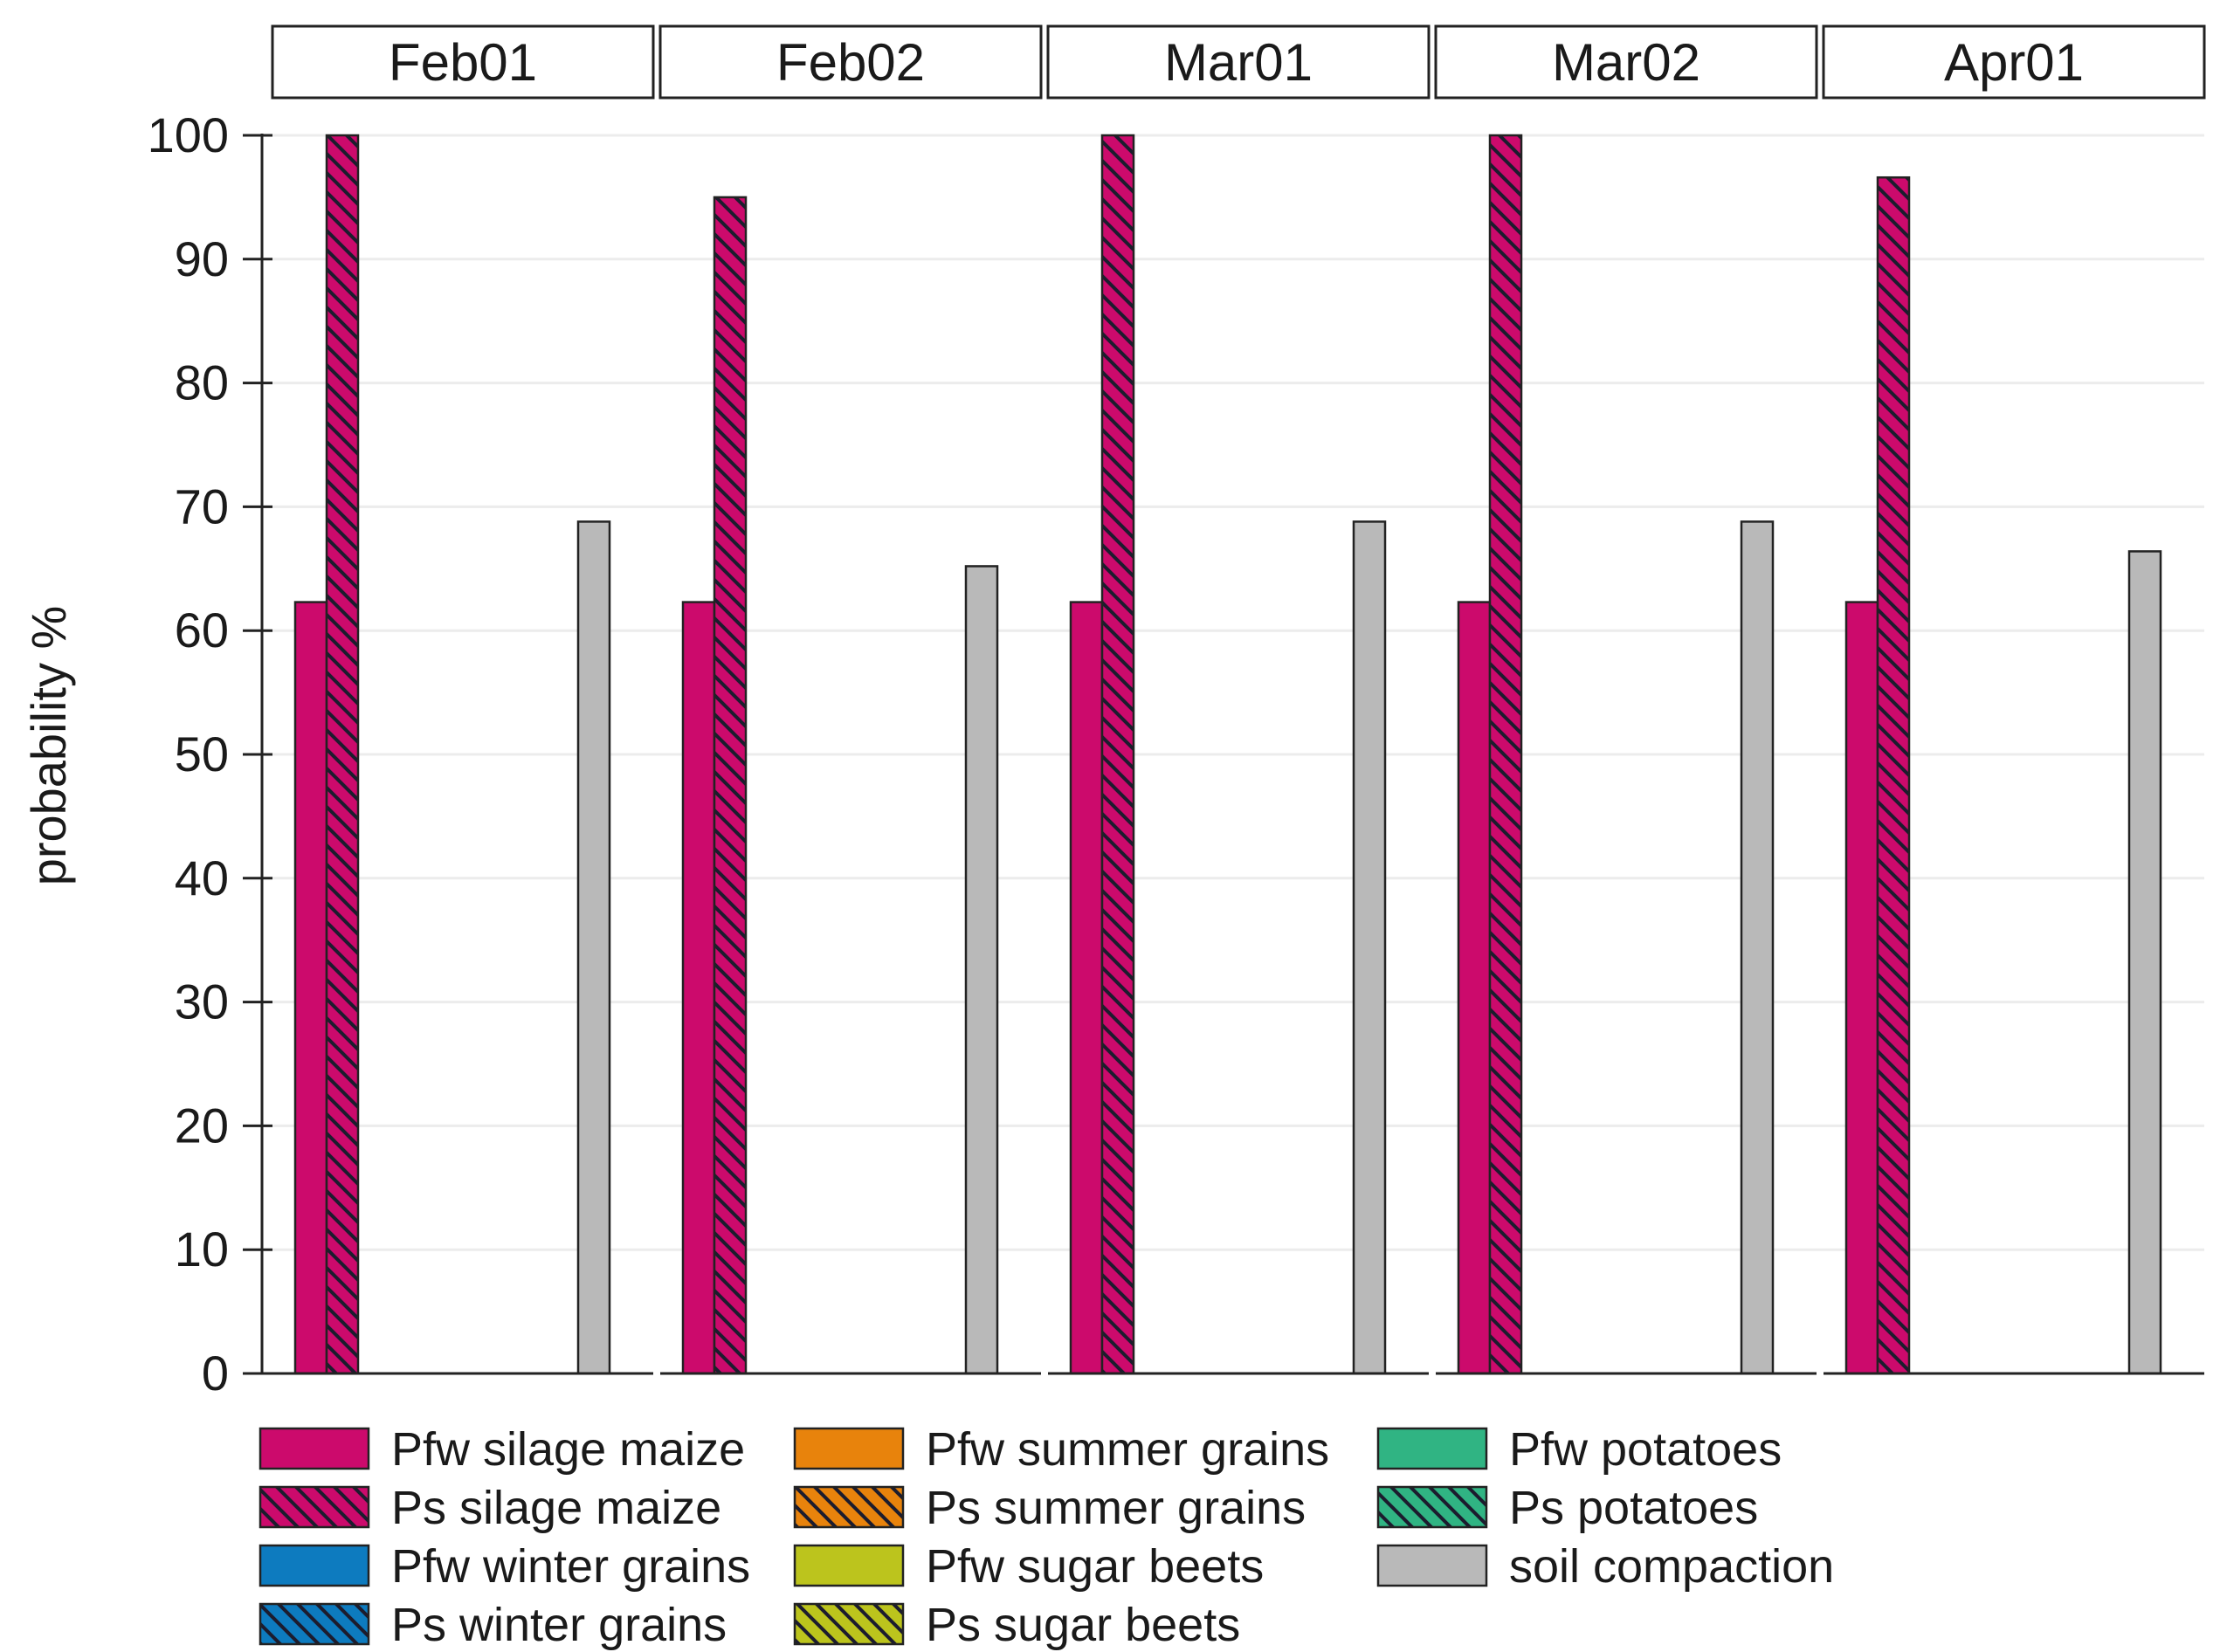  I want to click on legend-item: soil compaction, so click(1605, 1566).